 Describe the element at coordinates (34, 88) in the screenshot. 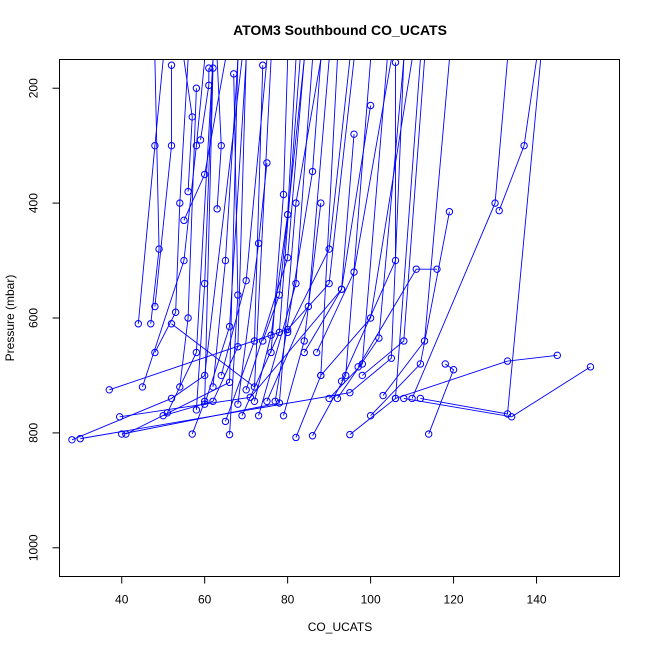

I see `y-tick-label: 200` at that location.